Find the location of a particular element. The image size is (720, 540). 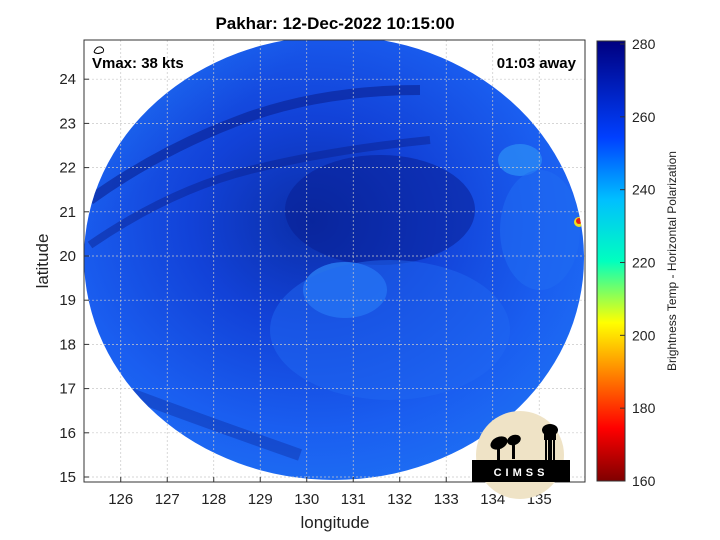

colorbar-tick-label: 240 is located at coordinates (644, 190).